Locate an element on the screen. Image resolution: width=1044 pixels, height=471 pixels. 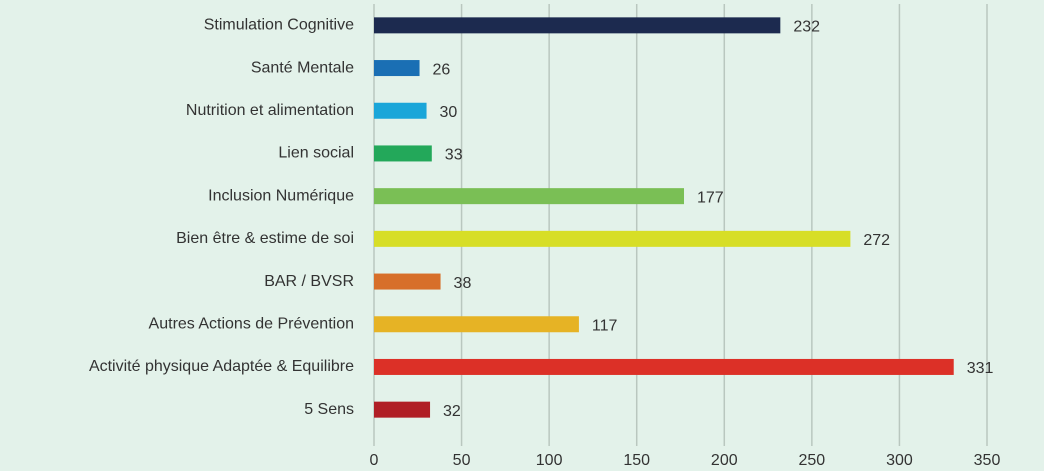
data-label: 177 is located at coordinates (710, 197).